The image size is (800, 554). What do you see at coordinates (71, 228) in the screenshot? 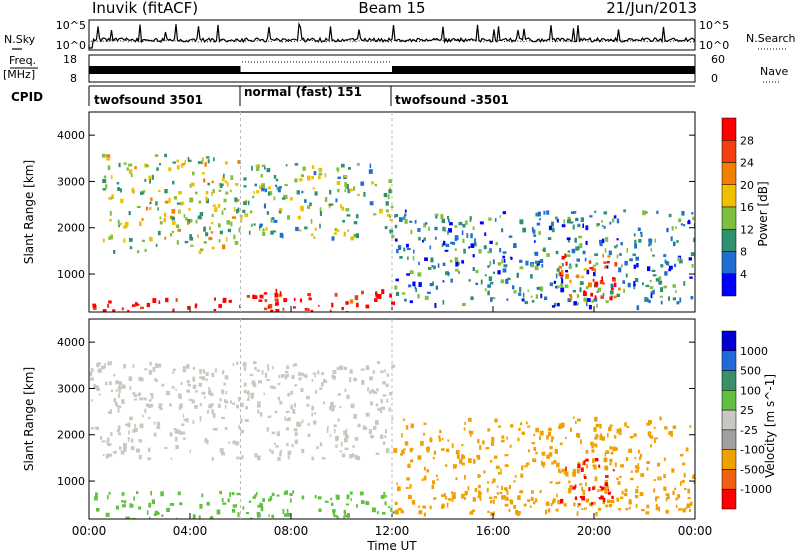
I see `y-tick-label: 2000` at bounding box center [71, 228].